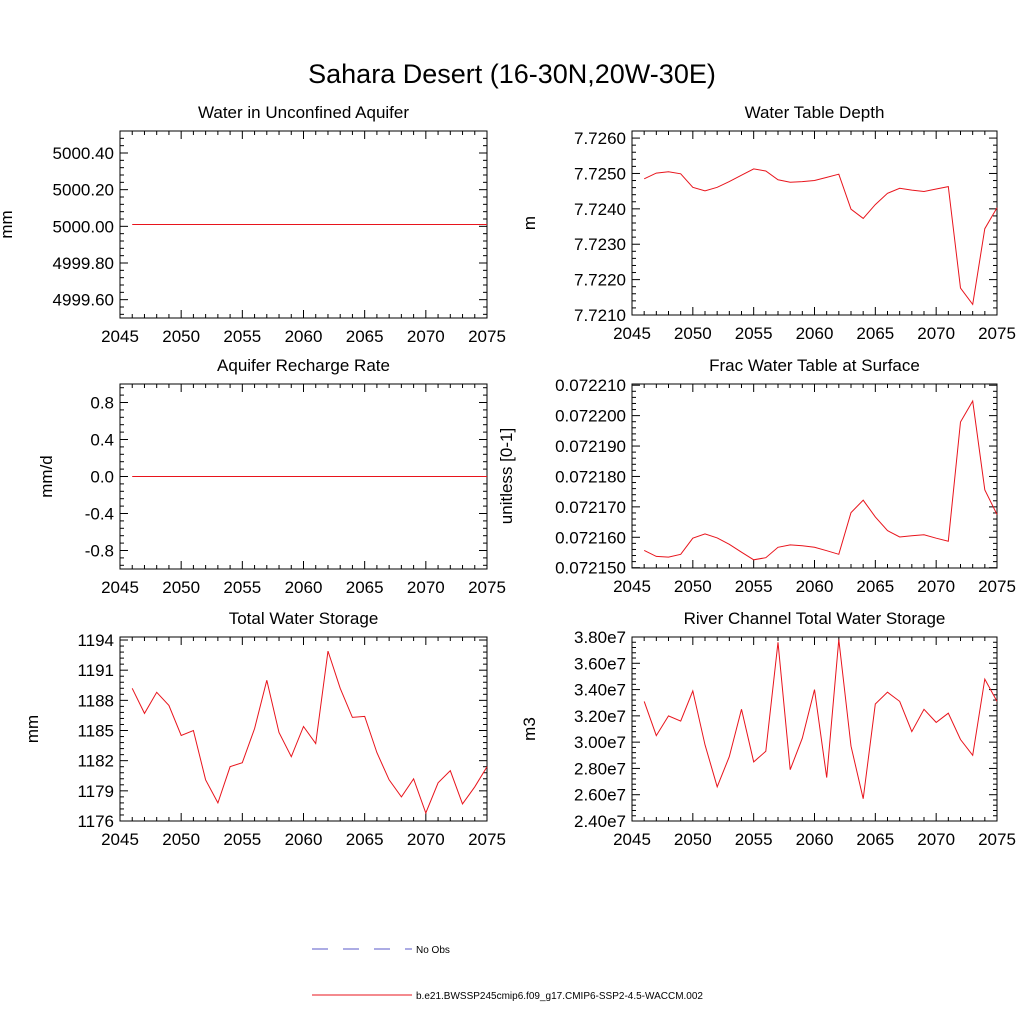 The image size is (1024, 1024). Describe the element at coordinates (600, 280) in the screenshot. I see `y-tick-label: 7.7220` at that location.